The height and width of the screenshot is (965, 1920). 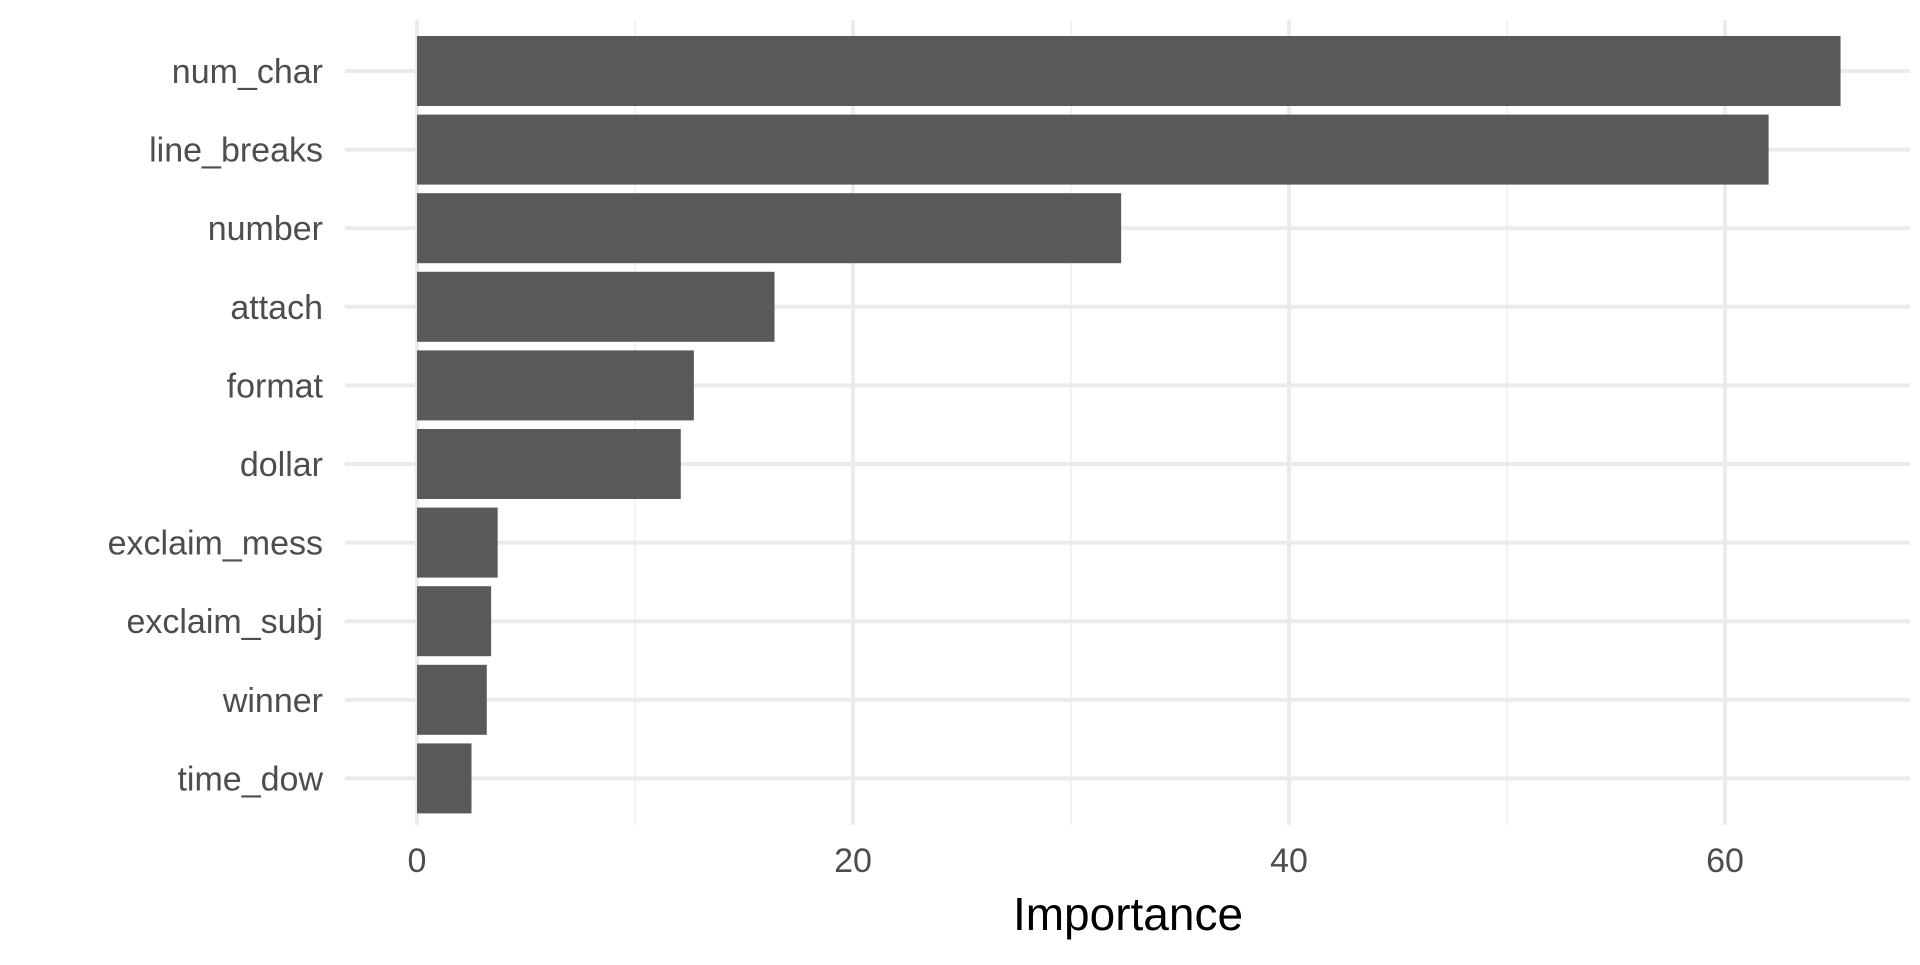 What do you see at coordinates (454, 621) in the screenshot?
I see `bar-exclaim-subj` at bounding box center [454, 621].